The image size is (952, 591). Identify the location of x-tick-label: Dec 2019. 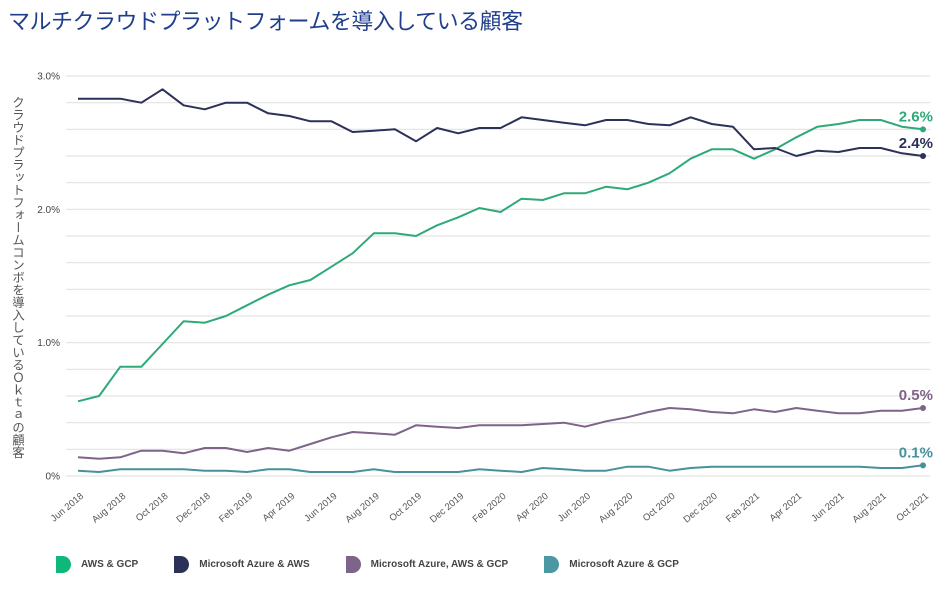
(447, 508).